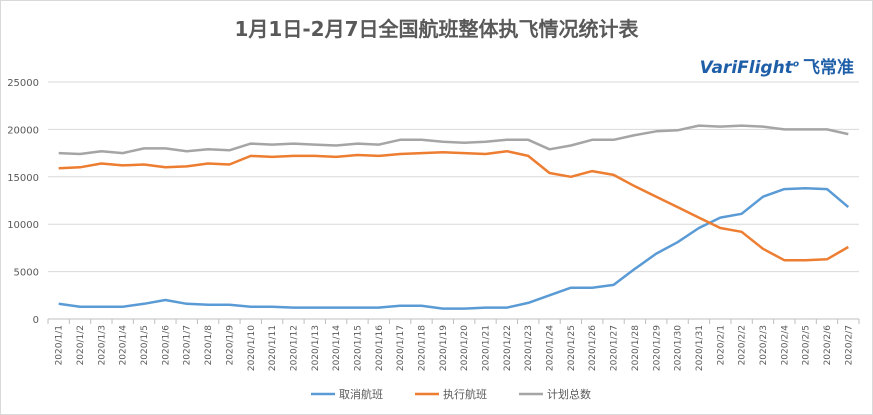 The height and width of the screenshot is (415, 873). Describe the element at coordinates (615, 348) in the screenshot. I see `x-tick-label: 2020/1/27` at that location.